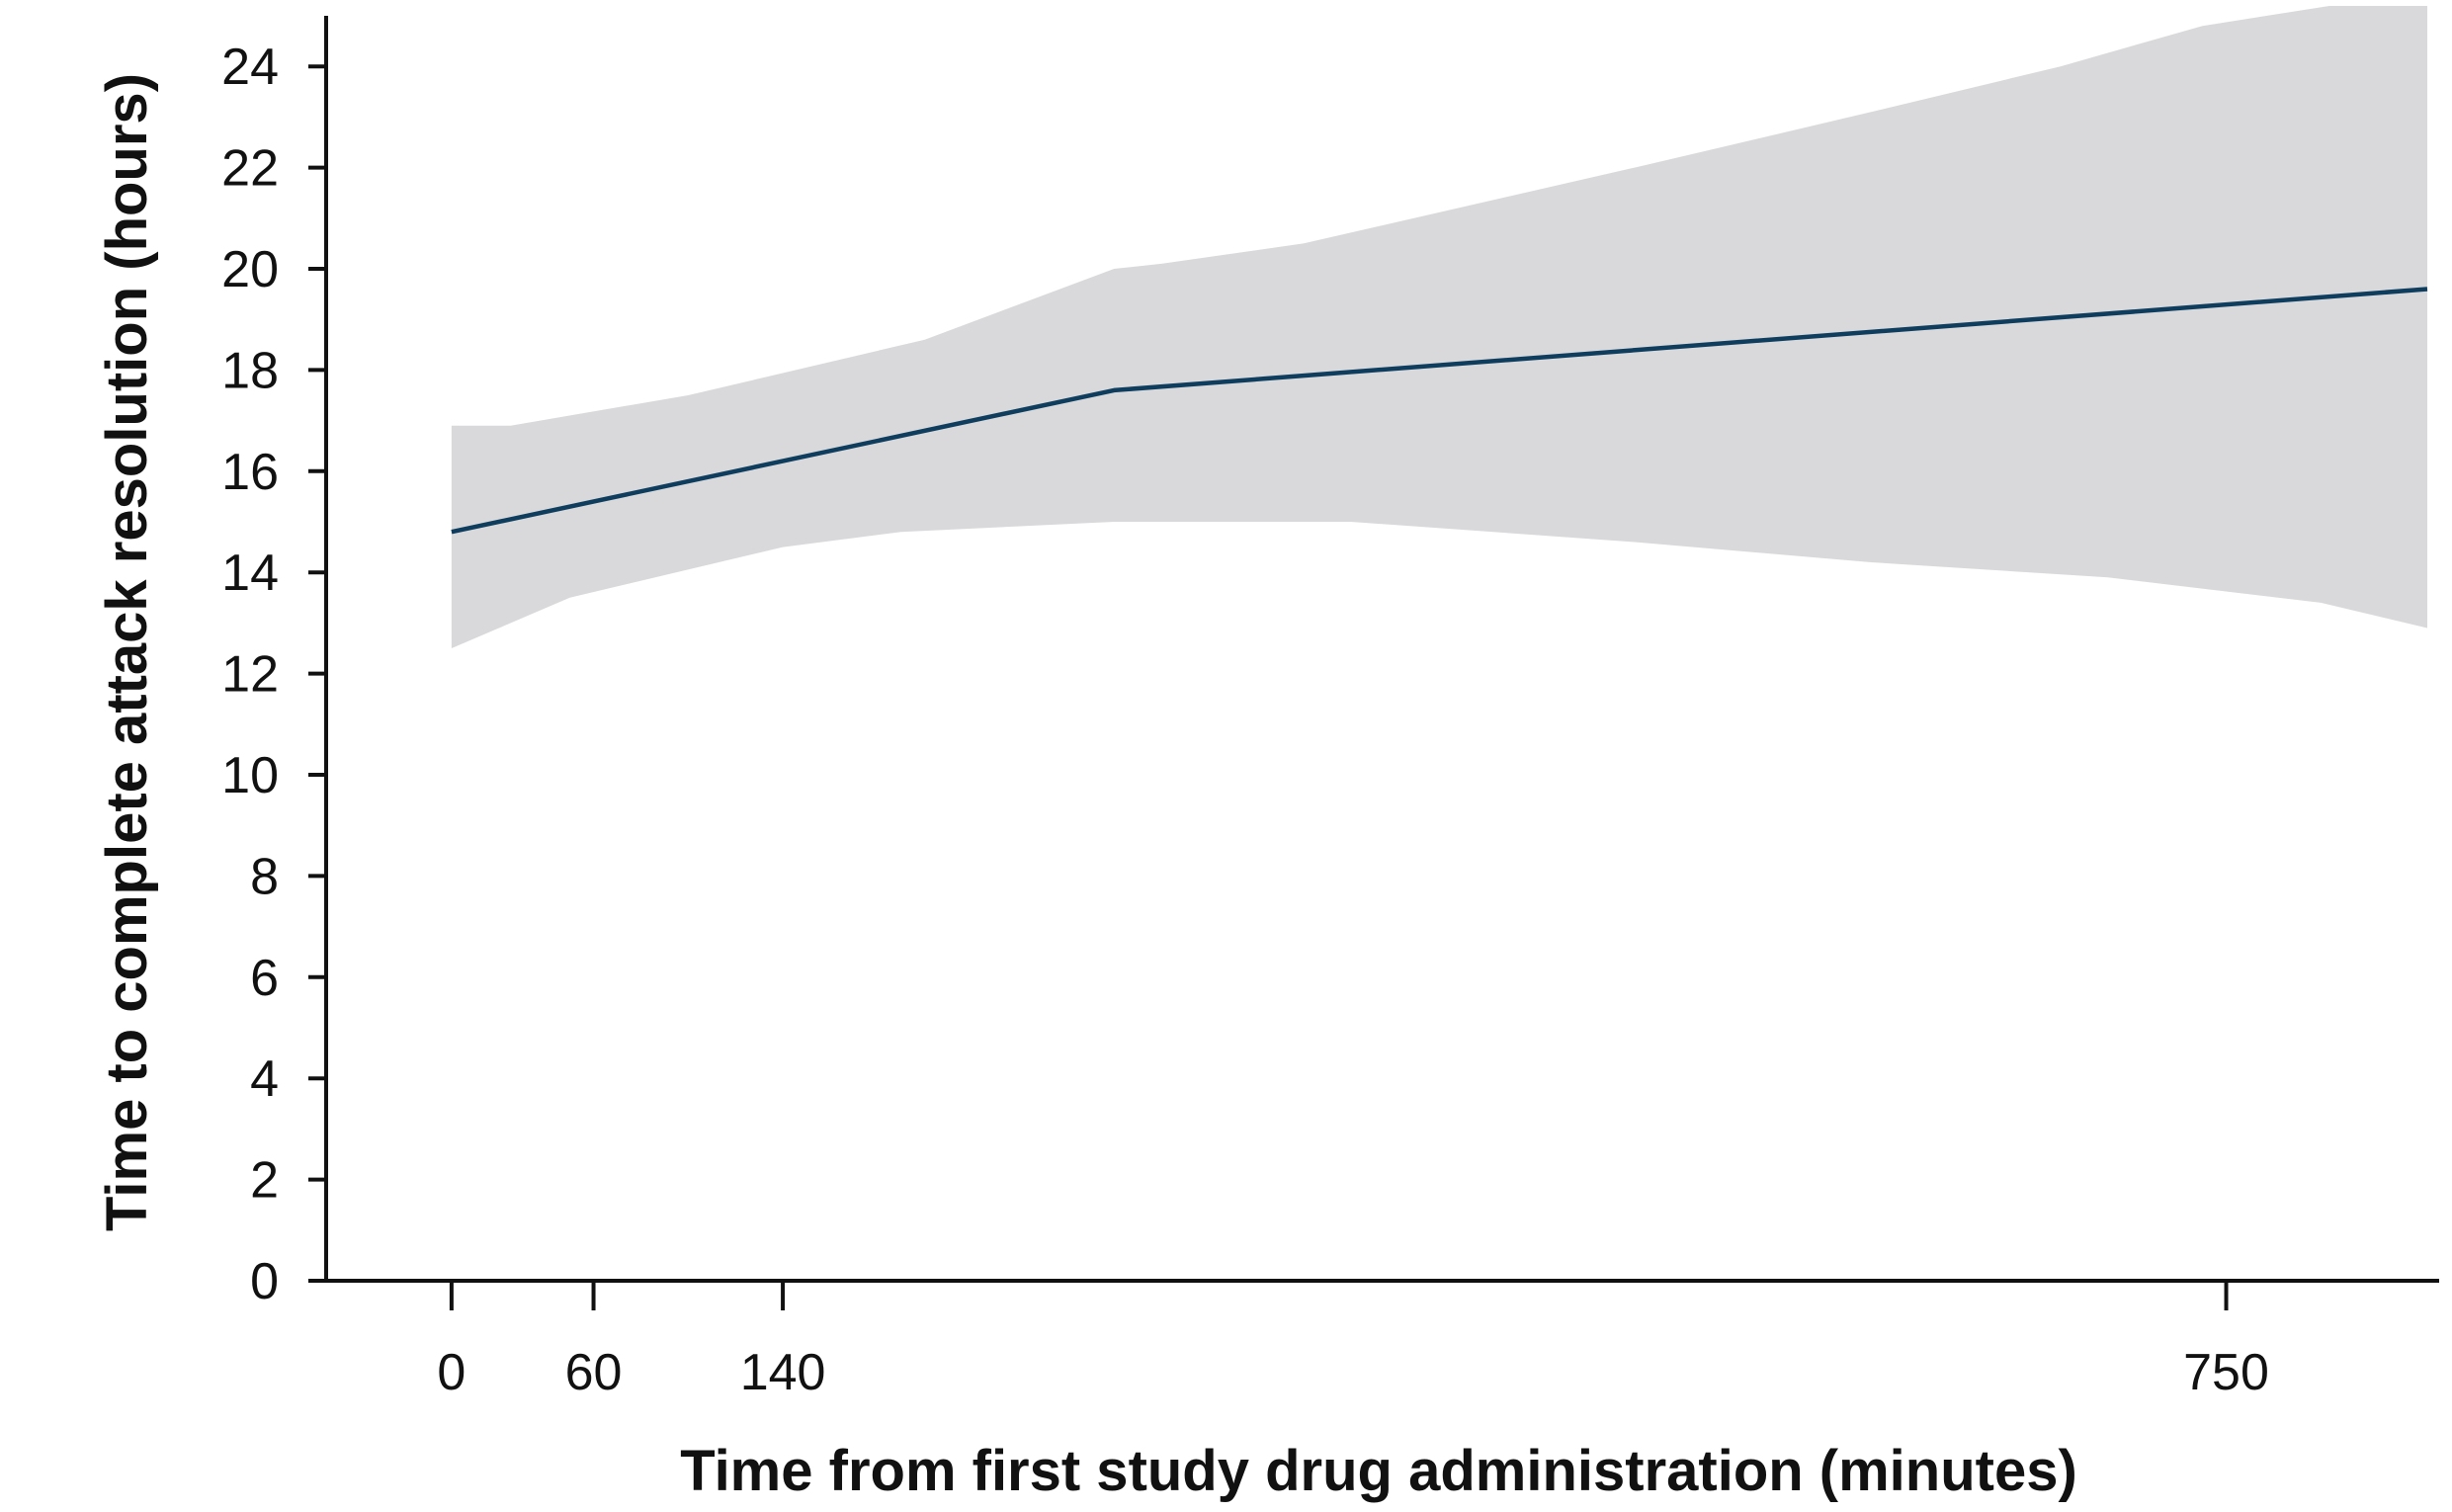  Describe the element at coordinates (250, 67) in the screenshot. I see `y-tick-label-24: 24` at that location.